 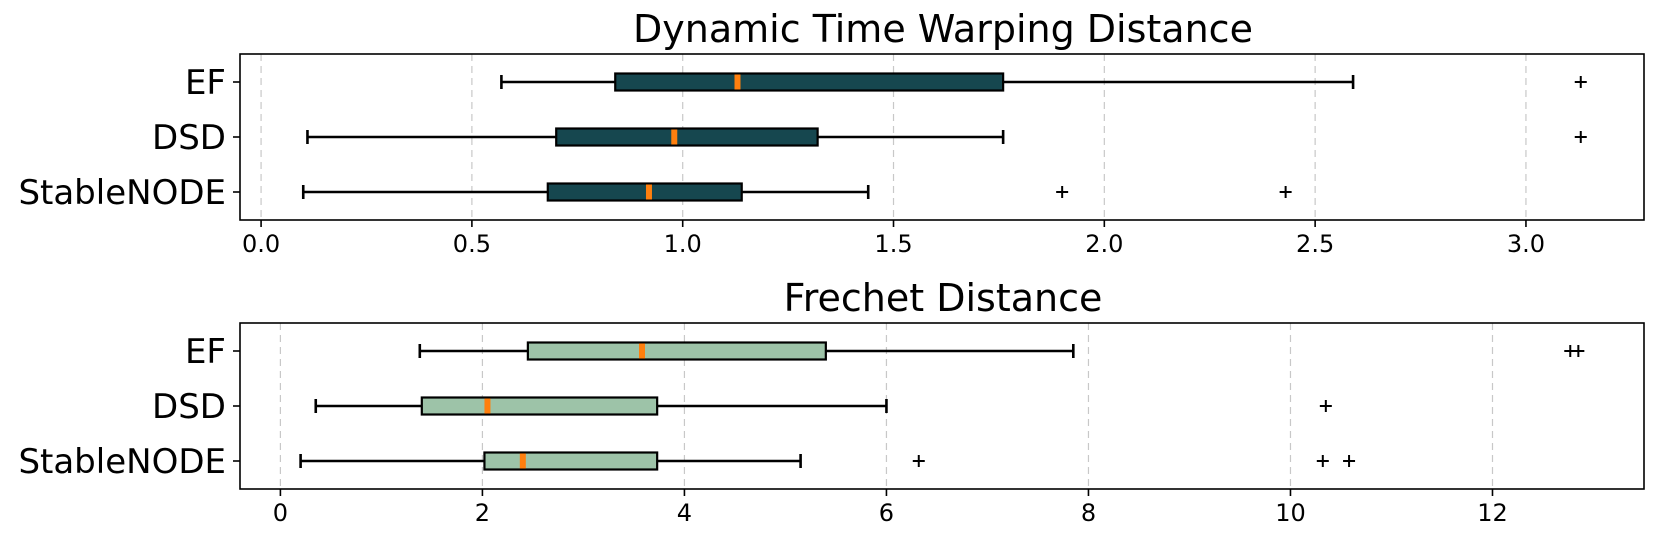 I want to click on x-tick-label: 0.5, so click(x=472, y=244).